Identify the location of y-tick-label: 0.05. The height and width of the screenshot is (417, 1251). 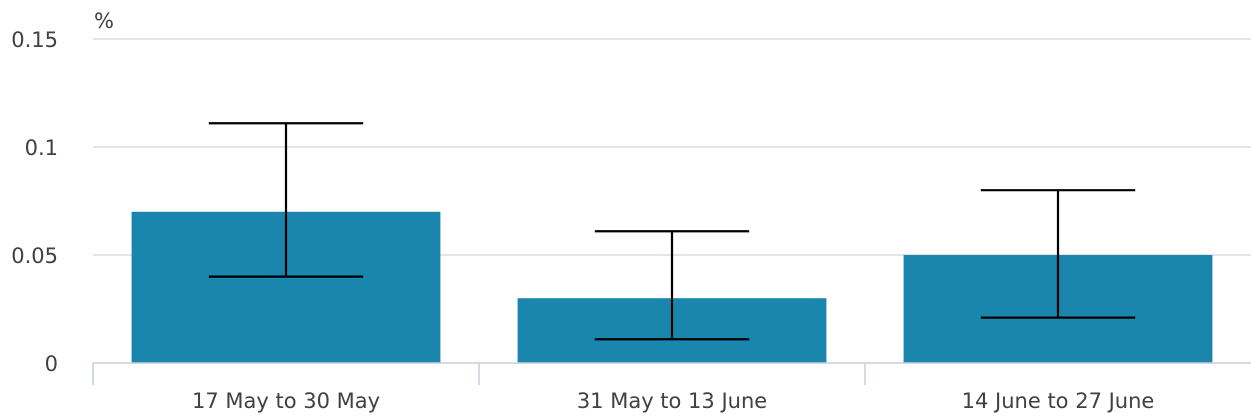
(34, 256).